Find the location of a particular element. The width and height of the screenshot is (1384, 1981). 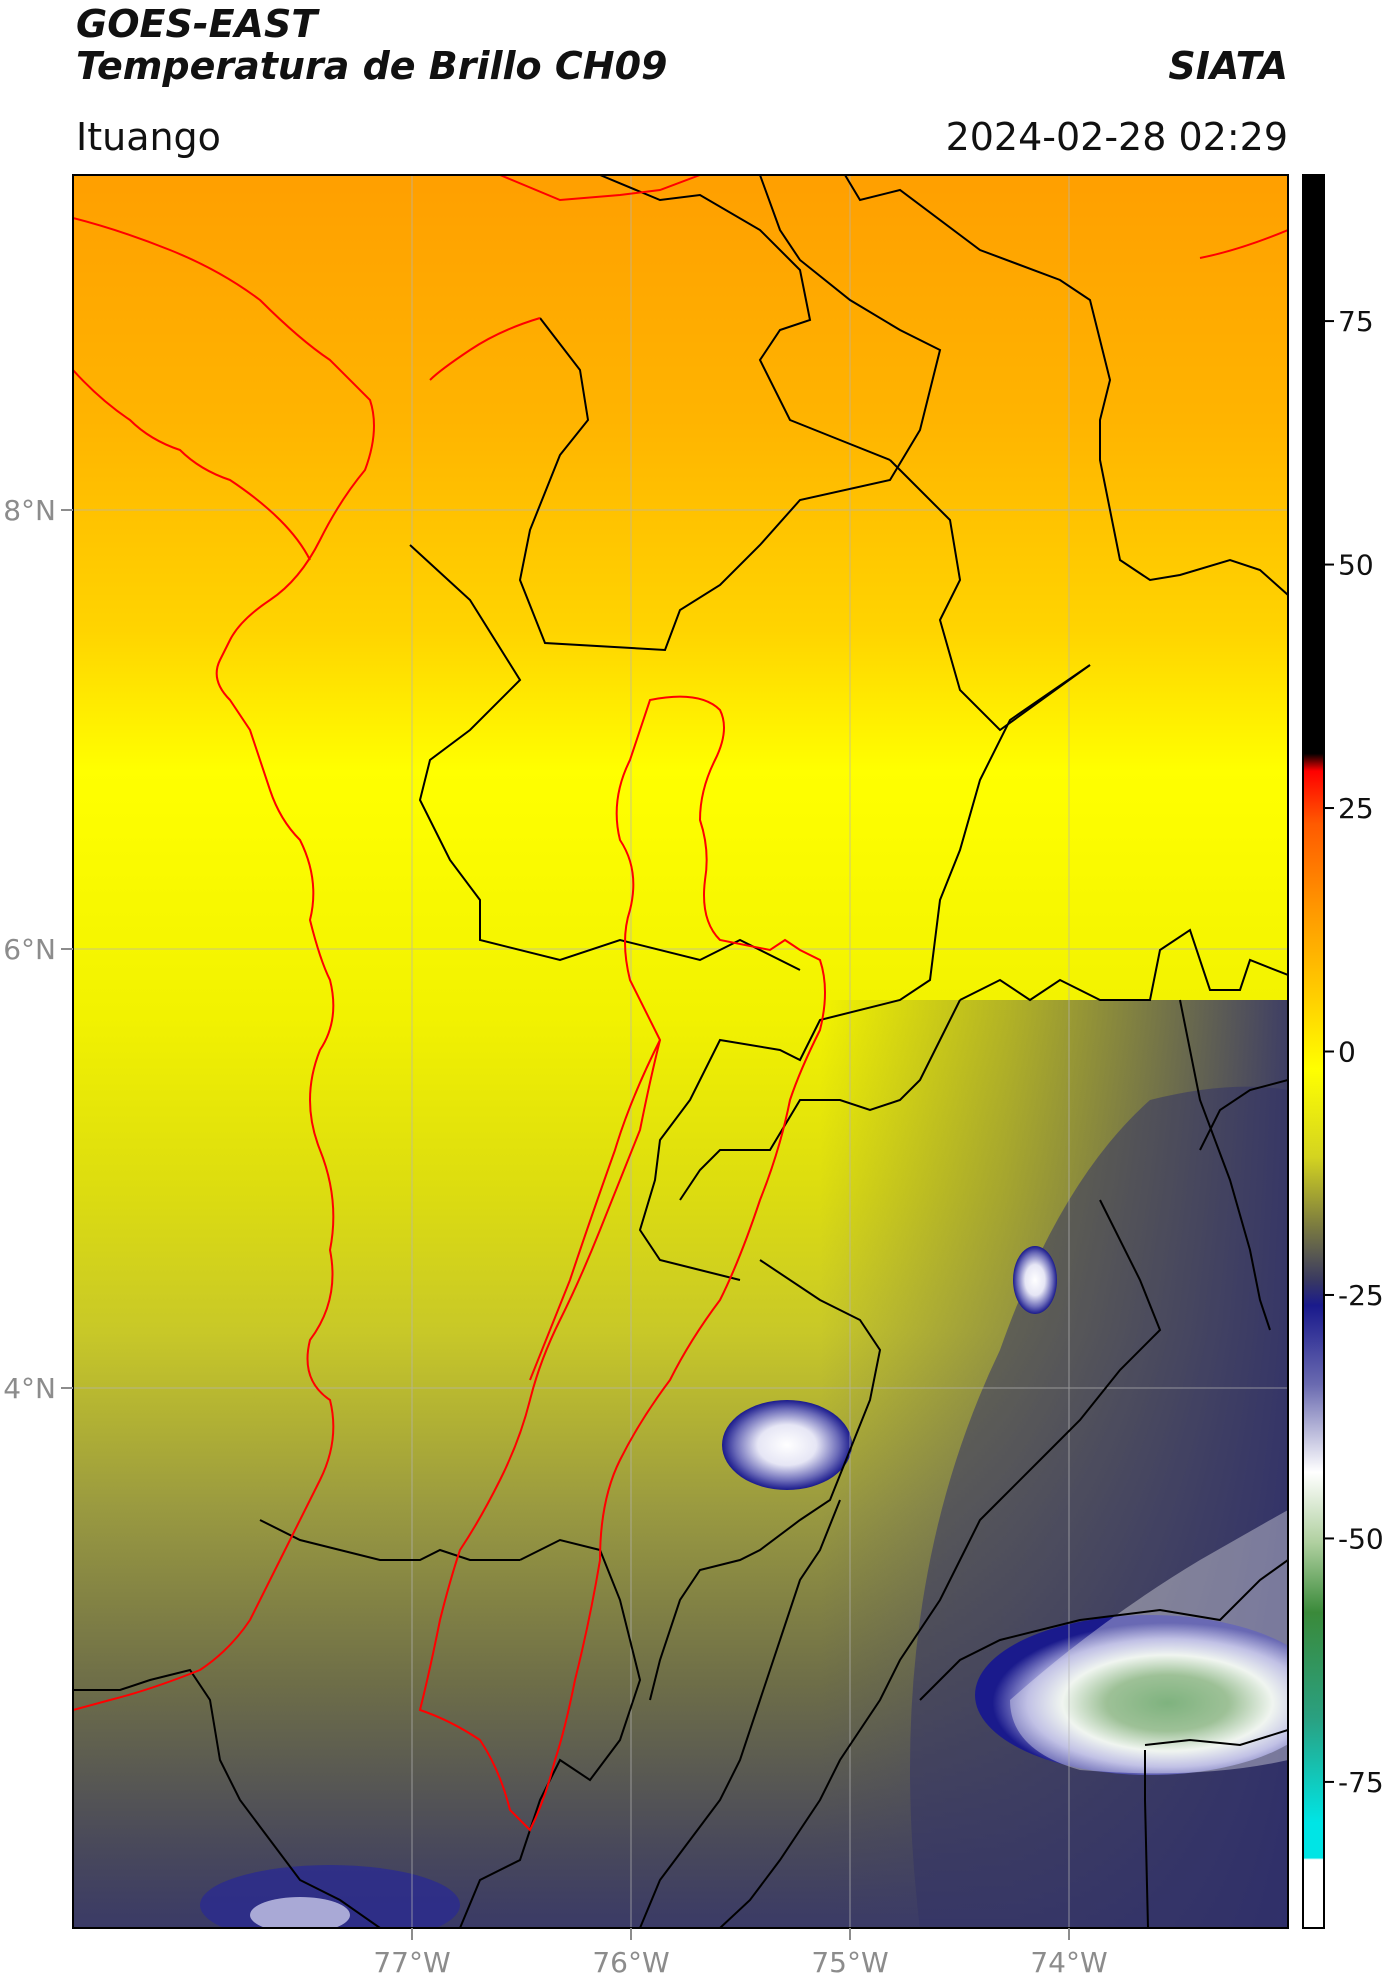

agency-label: SIATA is located at coordinates (1228, 66).